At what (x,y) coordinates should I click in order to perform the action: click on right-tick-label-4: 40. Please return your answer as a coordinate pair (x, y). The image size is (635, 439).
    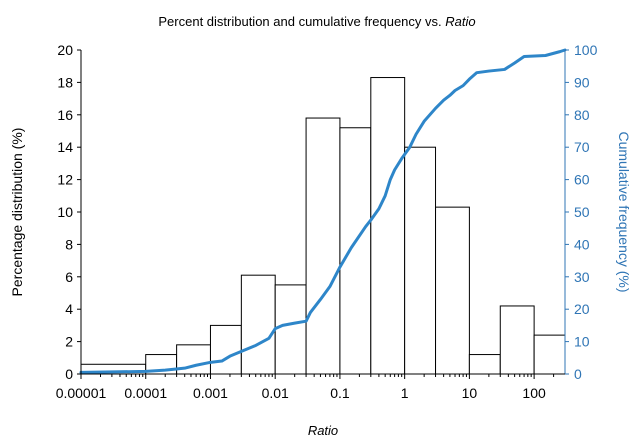
    Looking at the image, I should click on (582, 244).